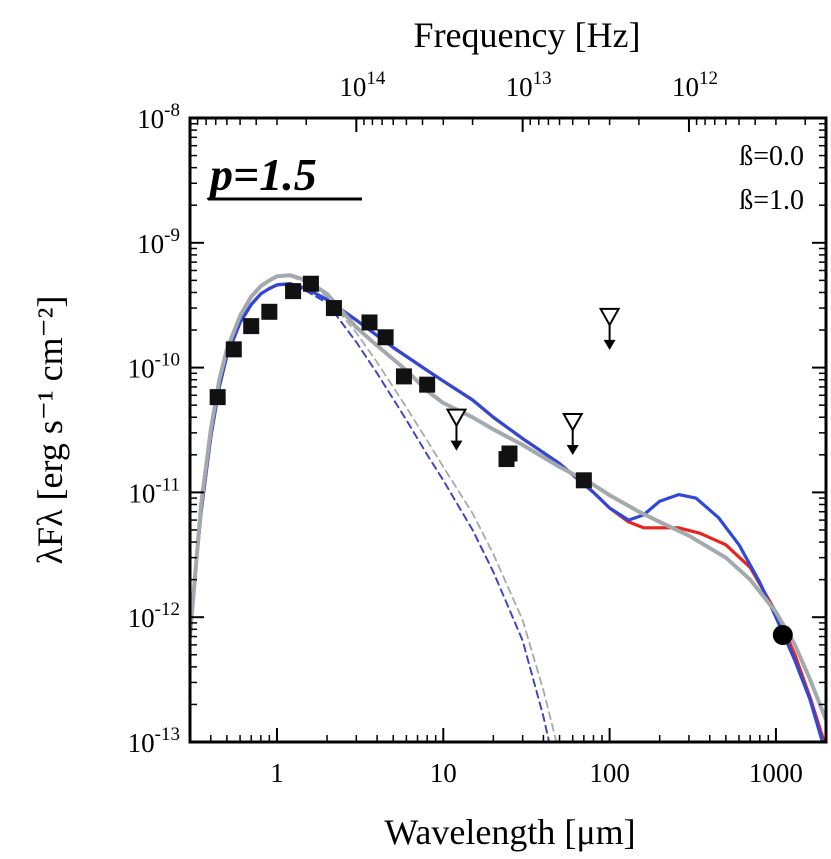 This screenshot has width=831, height=859. I want to click on top-tick-label: 1014, so click(362, 85).